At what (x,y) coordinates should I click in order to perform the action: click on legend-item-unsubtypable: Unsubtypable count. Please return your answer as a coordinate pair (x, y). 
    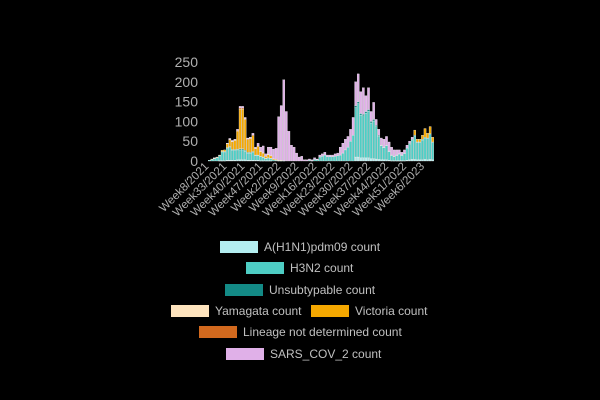
    Looking at the image, I should click on (300, 290).